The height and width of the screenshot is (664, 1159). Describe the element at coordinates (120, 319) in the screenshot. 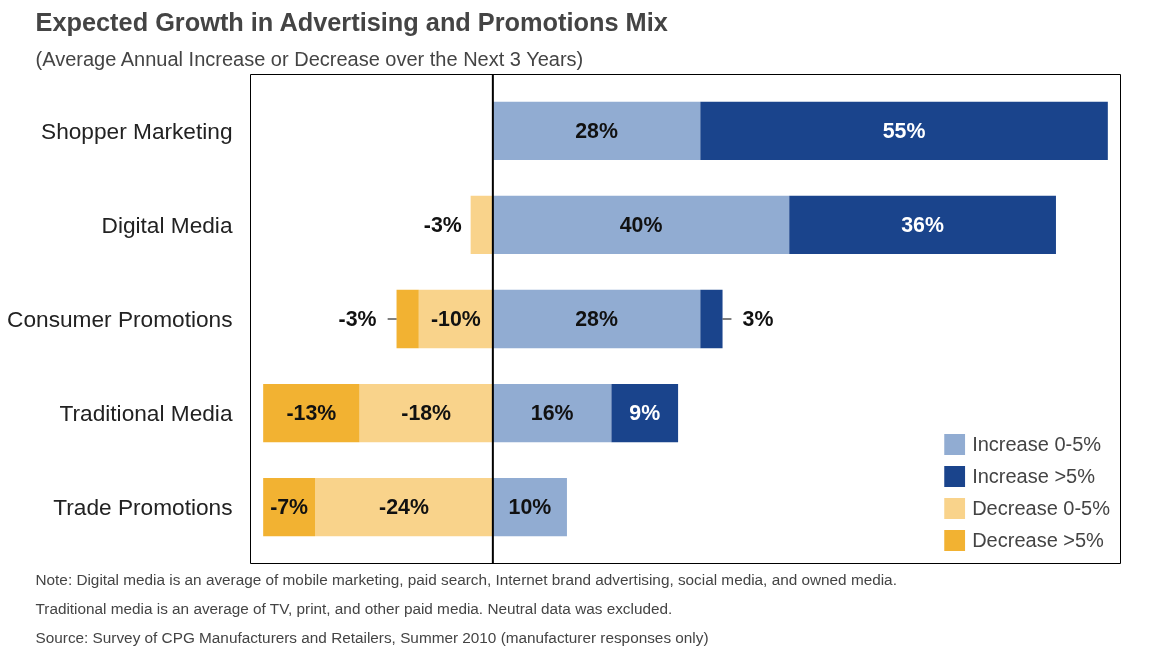

I see `y-tick-label: Consumer Promotions` at that location.